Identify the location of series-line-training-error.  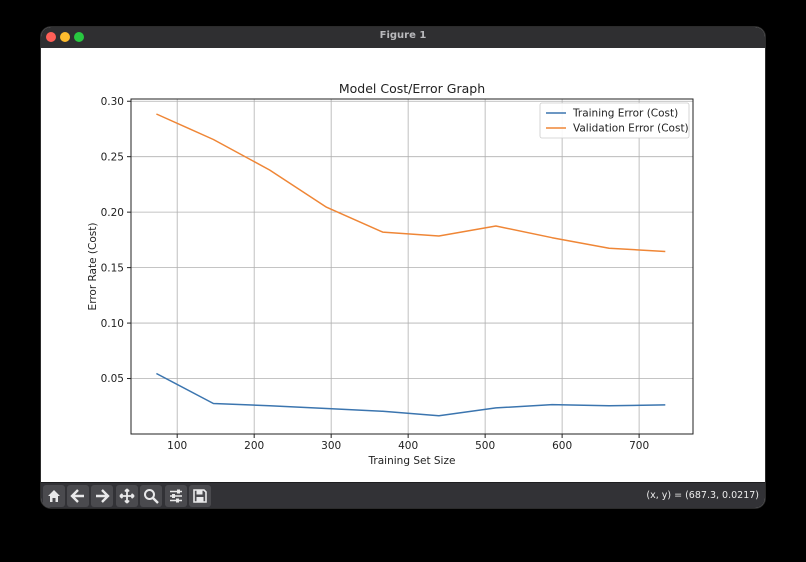
(411, 394).